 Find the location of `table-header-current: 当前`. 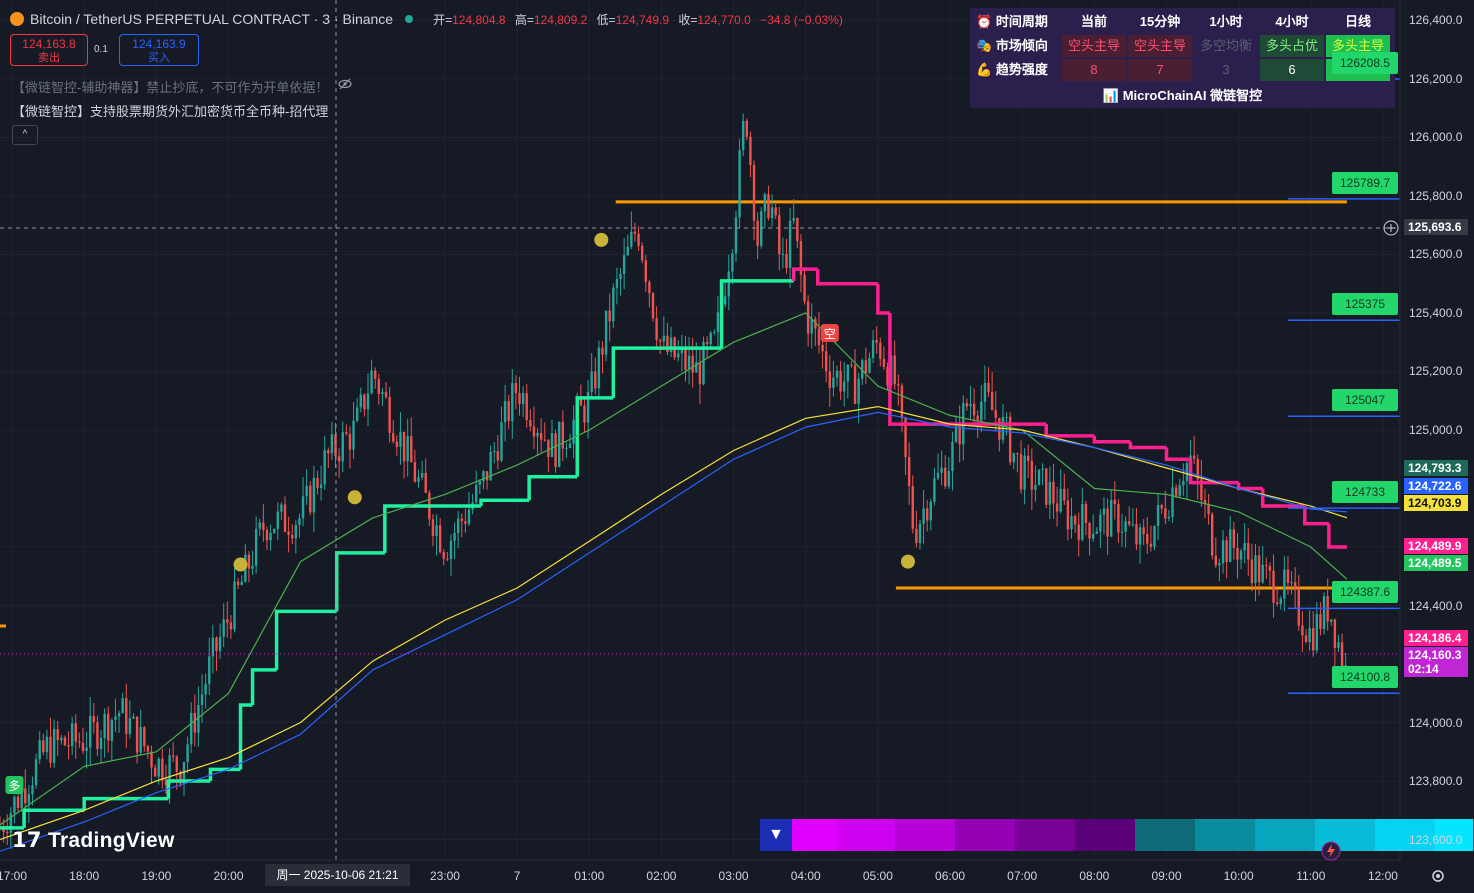

table-header-current: 当前 is located at coordinates (1093, 21).